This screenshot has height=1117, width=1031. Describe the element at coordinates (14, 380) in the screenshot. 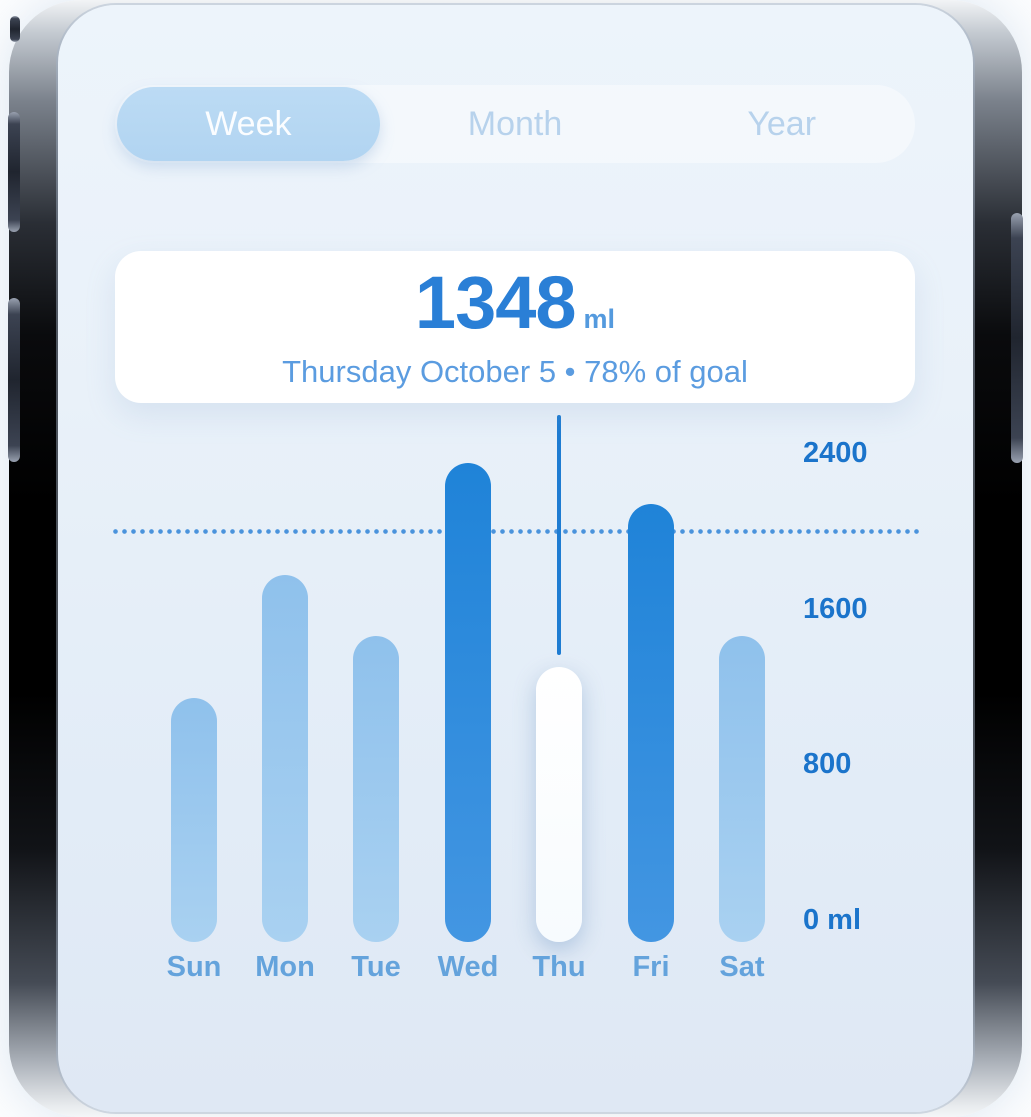

I see `volume-down-button` at that location.